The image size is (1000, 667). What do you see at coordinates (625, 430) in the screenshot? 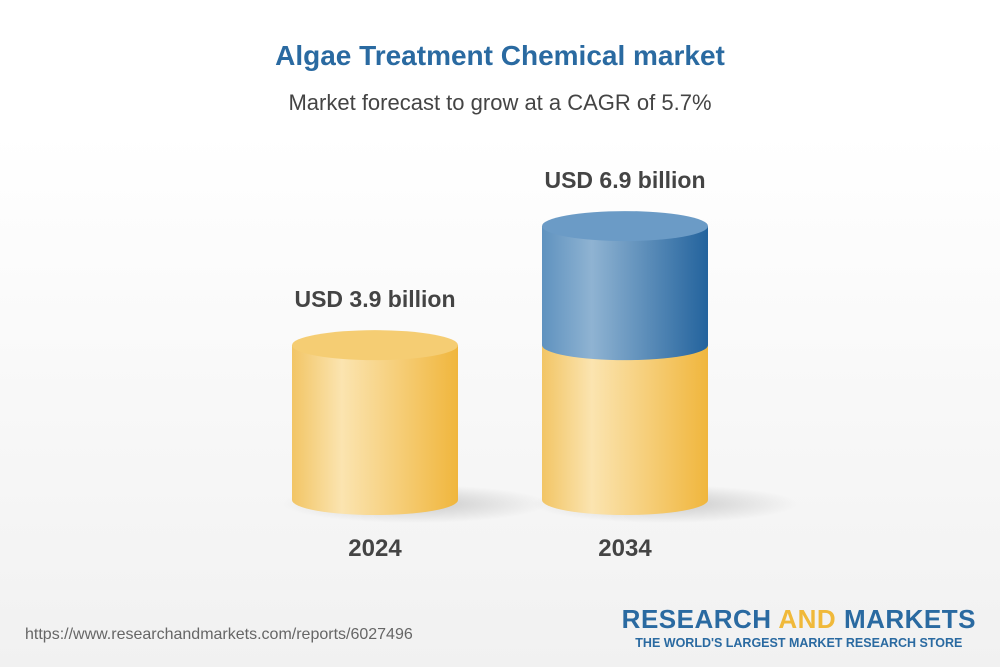
I see `cylinder-base-2034-body` at bounding box center [625, 430].